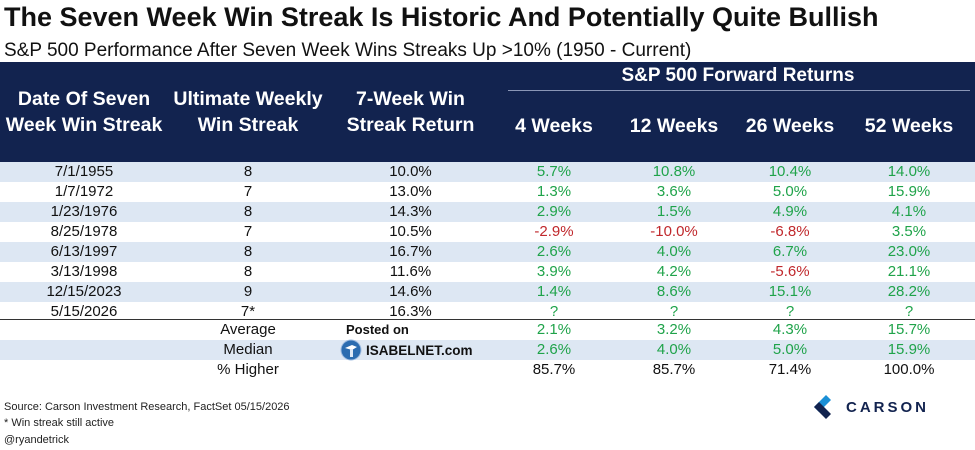 The image size is (975, 450). What do you see at coordinates (822, 407) in the screenshot?
I see `carson-mark-icon` at bounding box center [822, 407].